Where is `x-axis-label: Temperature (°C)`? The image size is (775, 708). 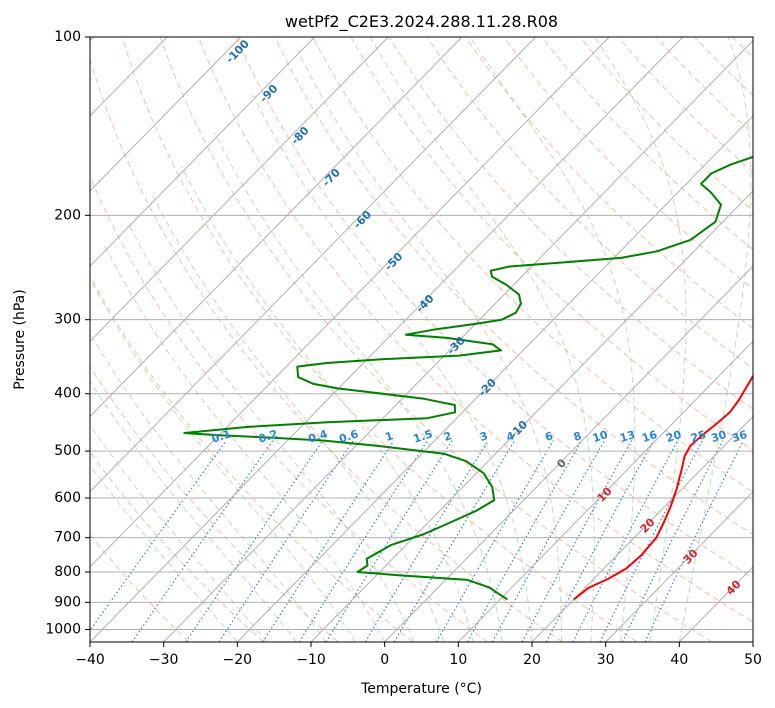
x-axis-label: Temperature (°C) is located at coordinates (421, 689).